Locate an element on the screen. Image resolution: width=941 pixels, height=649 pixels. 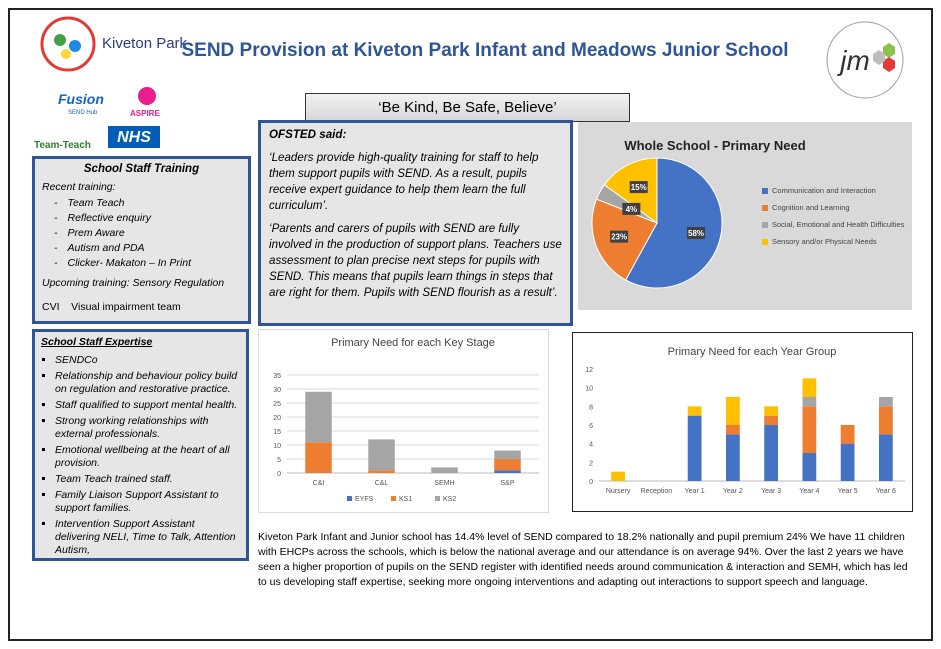
logo-ring is located at coordinates (865, 60).